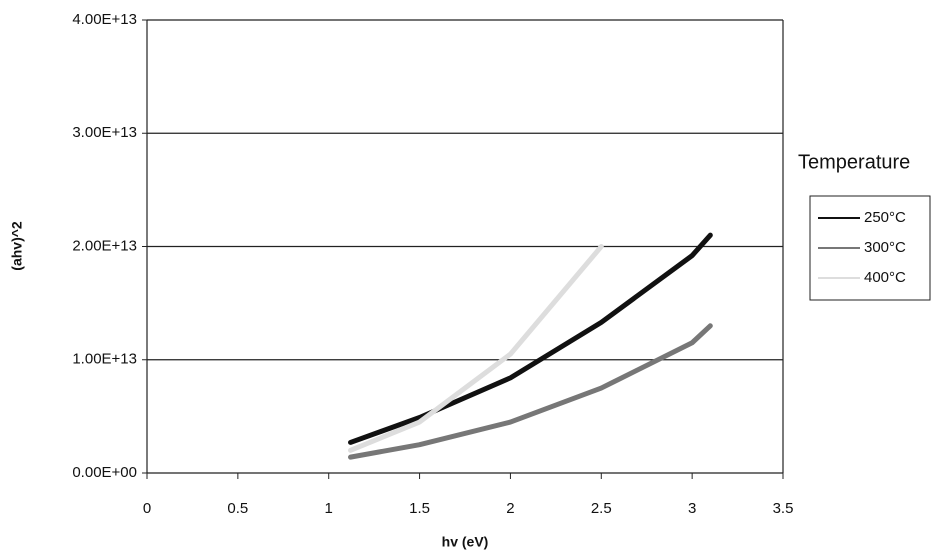  Describe the element at coordinates (419, 508) in the screenshot. I see `x-tick-label: 1.5` at that location.